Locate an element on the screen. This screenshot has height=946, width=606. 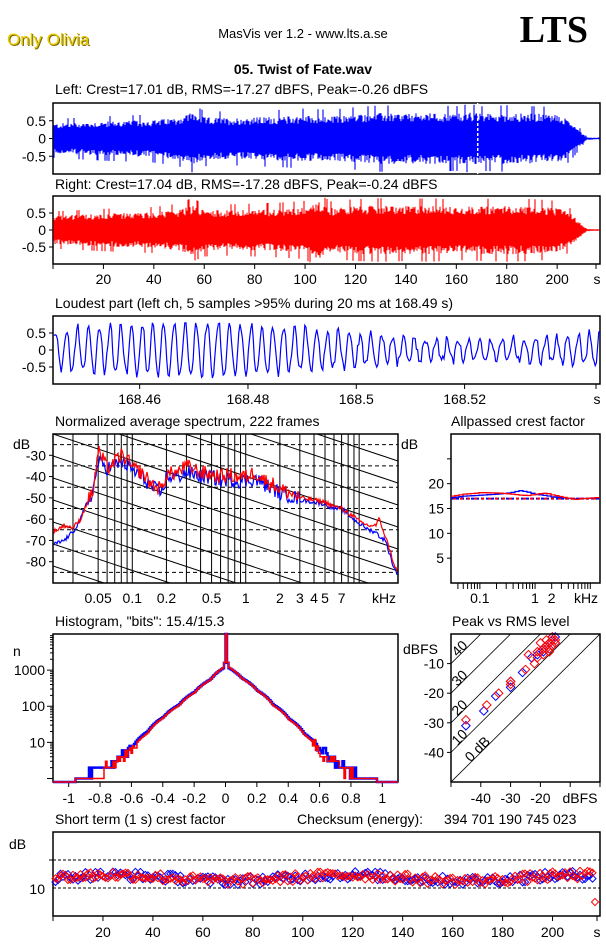
right-waveform-ytick-label: -0.5 is located at coordinates (34, 247).